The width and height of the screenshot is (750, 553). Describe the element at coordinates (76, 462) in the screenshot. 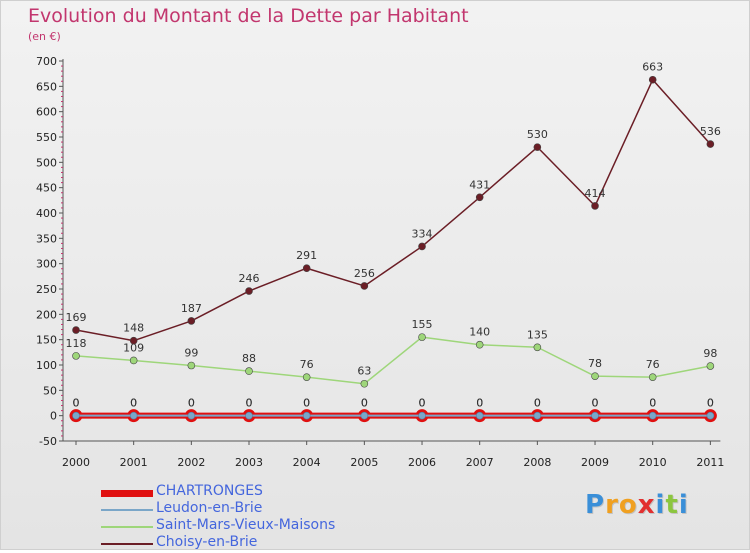

I see `x-tick-label: 2000` at that location.